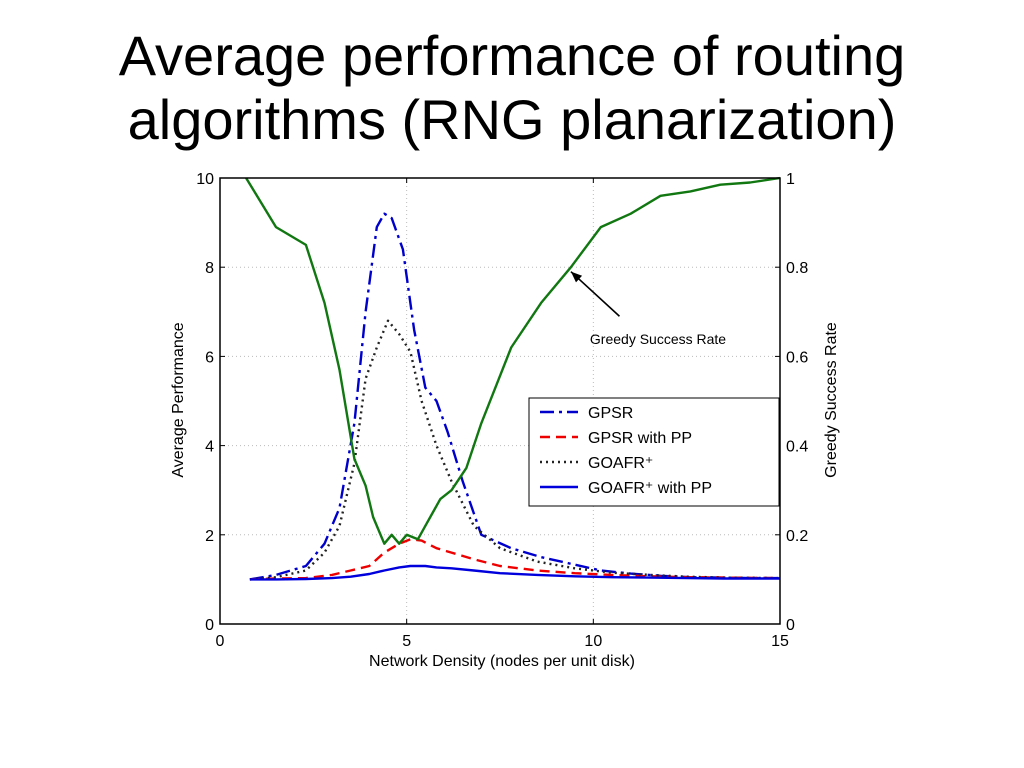 This screenshot has width=1024, height=768. Describe the element at coordinates (406, 641) in the screenshot. I see `x-tick-label: 5` at that location.